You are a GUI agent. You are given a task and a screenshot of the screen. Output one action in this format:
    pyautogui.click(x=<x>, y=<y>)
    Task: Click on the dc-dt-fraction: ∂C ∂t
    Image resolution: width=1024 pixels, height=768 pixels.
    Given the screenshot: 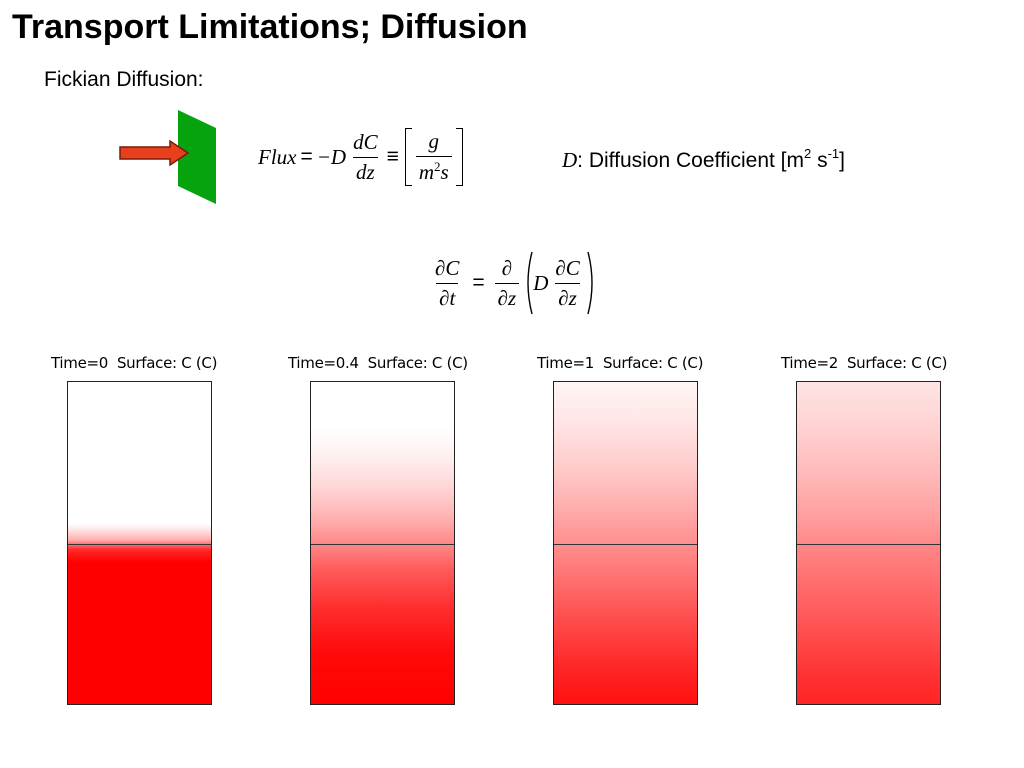 What is the action you would take?
    pyautogui.click(x=447, y=283)
    